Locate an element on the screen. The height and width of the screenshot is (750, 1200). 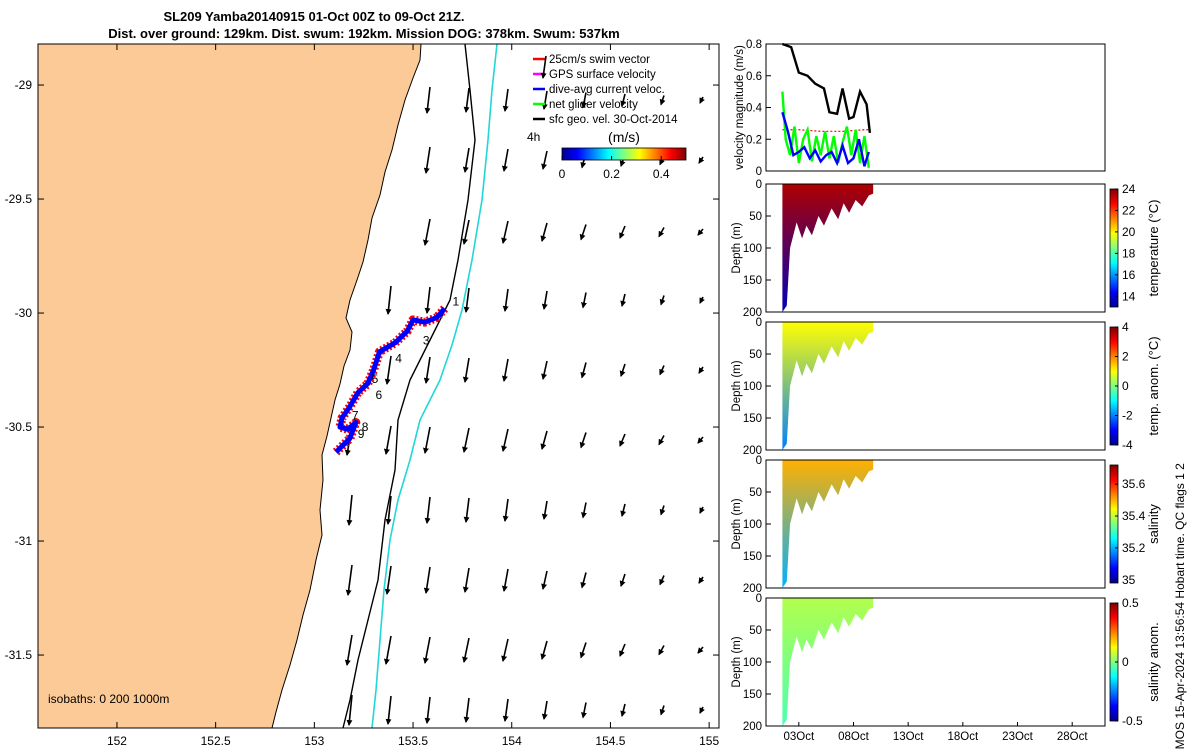
glider-track: 1 3 4 5 6 789 is located at coordinates (396, 375).